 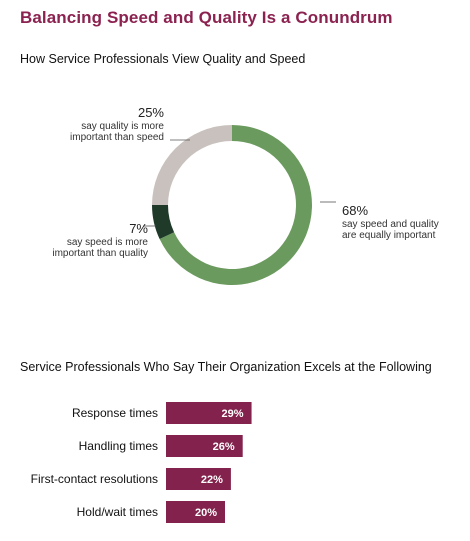 What do you see at coordinates (100, 254) in the screenshot?
I see `callout-speed-line2: important than quality` at bounding box center [100, 254].